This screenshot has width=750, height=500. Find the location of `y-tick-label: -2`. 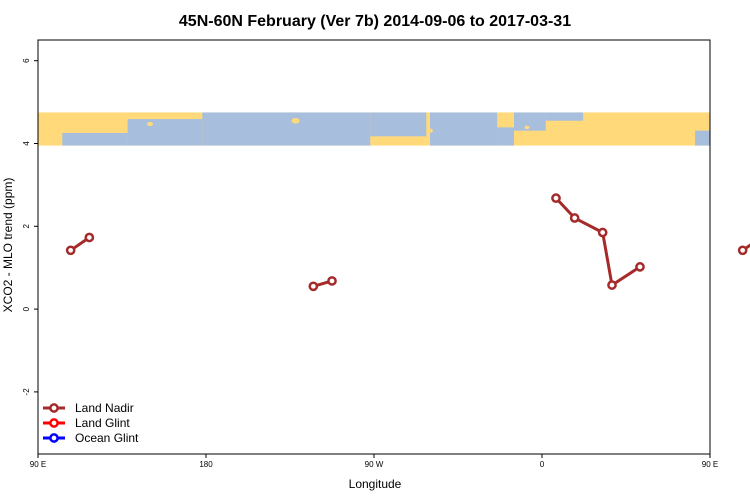

y-tick-label: -2 is located at coordinates (26, 392).